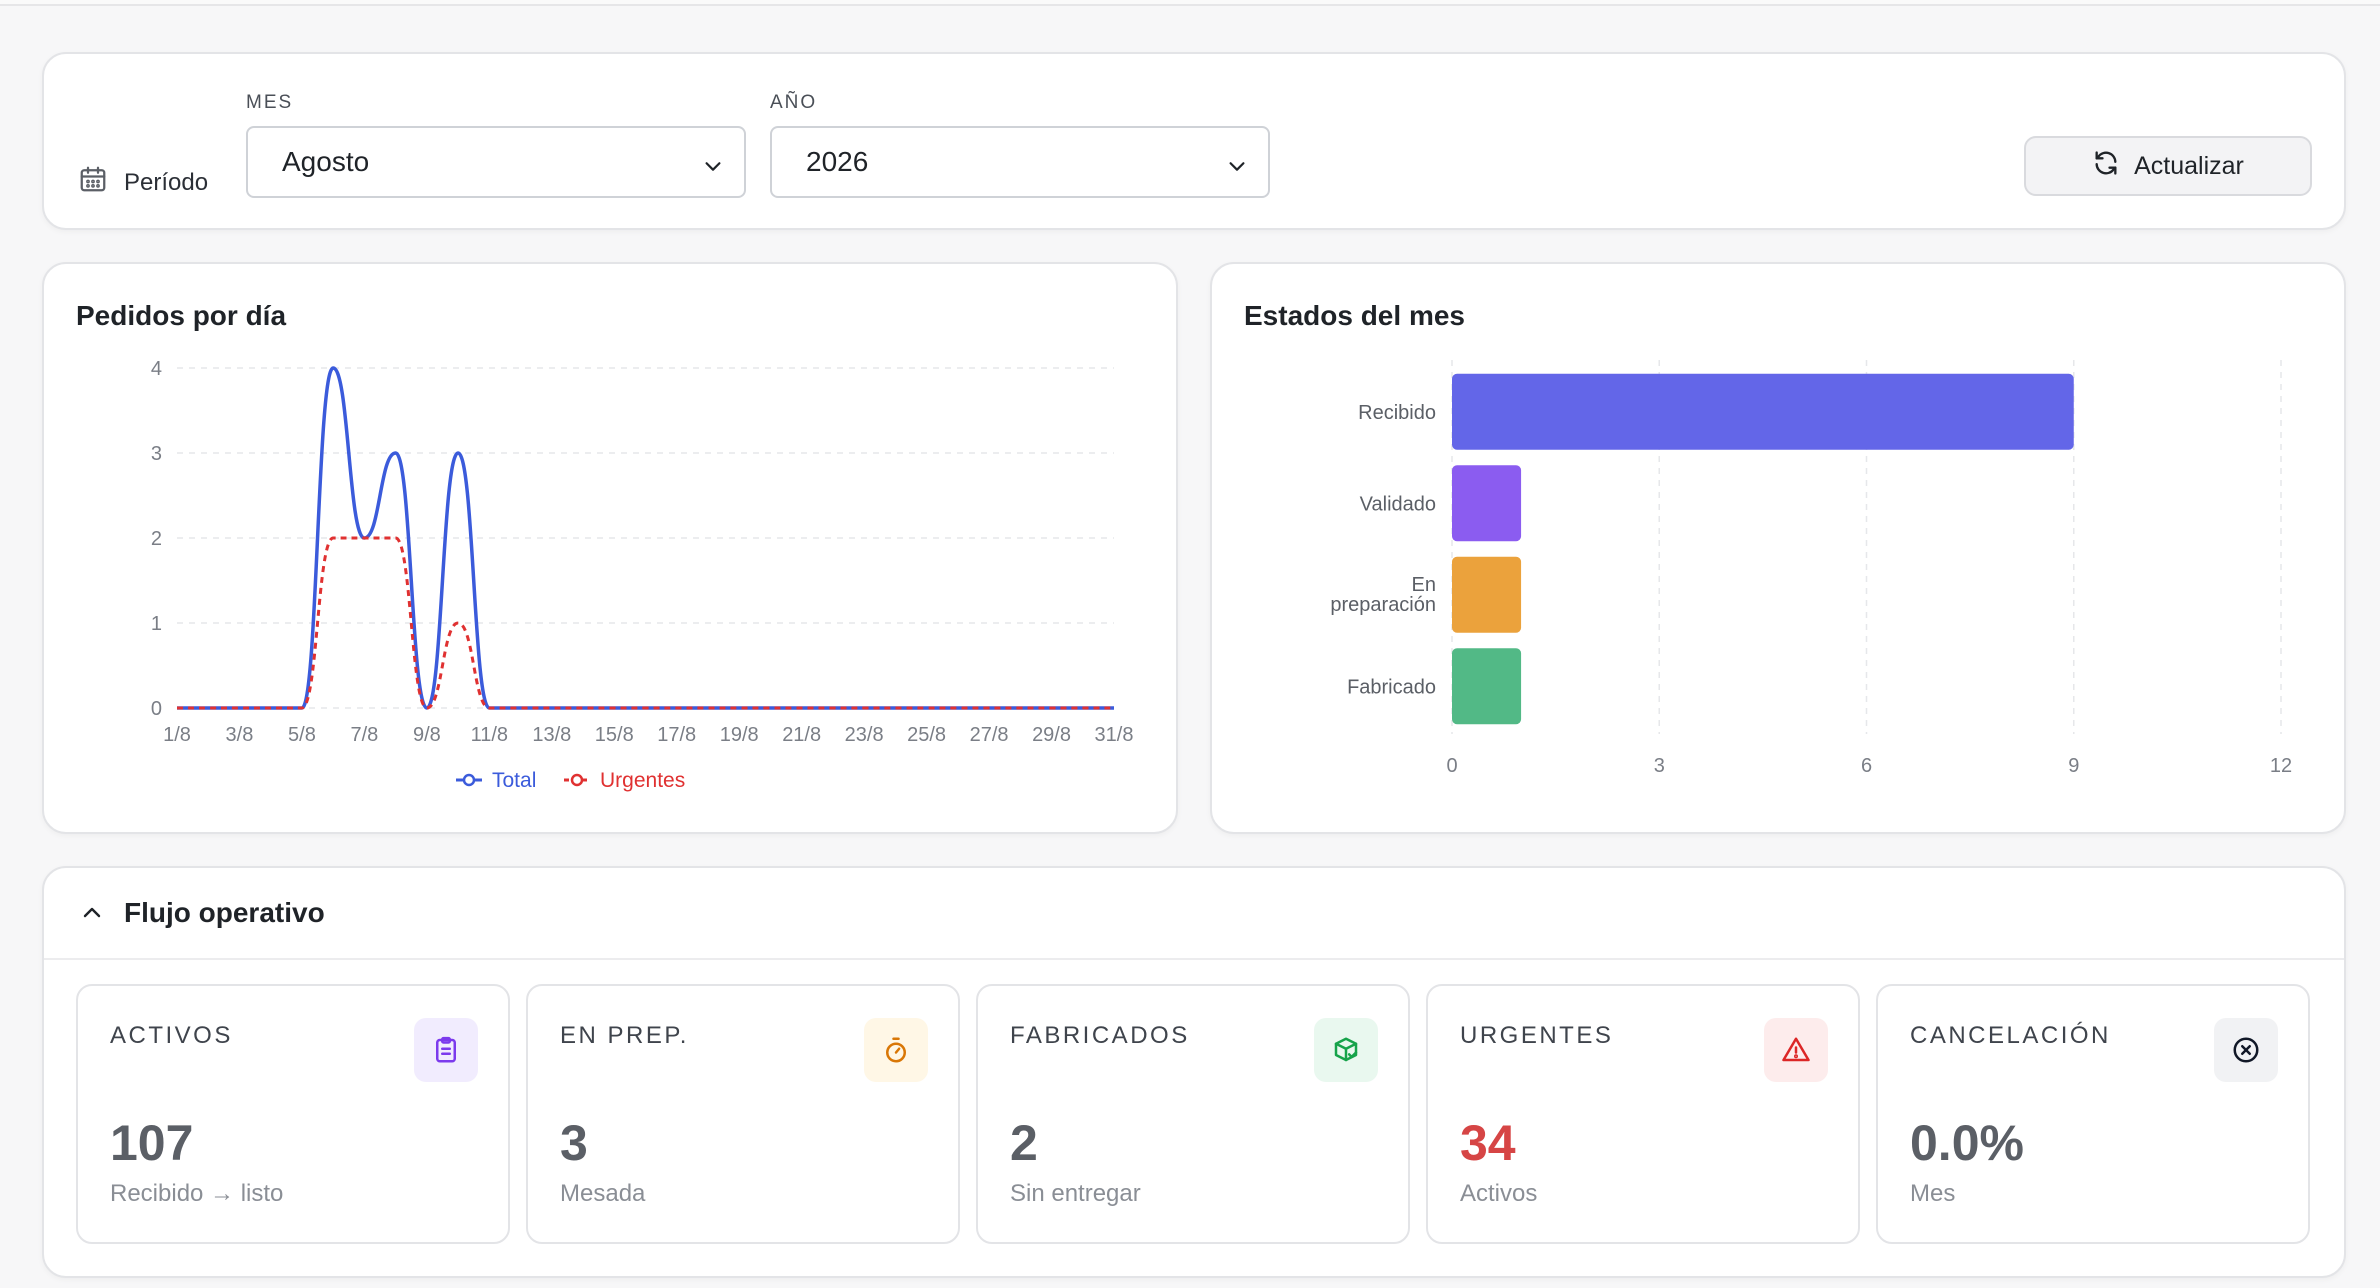 Image resolution: width=2380 pixels, height=1288 pixels. I want to click on x-tick-label: 9, so click(2073, 766).